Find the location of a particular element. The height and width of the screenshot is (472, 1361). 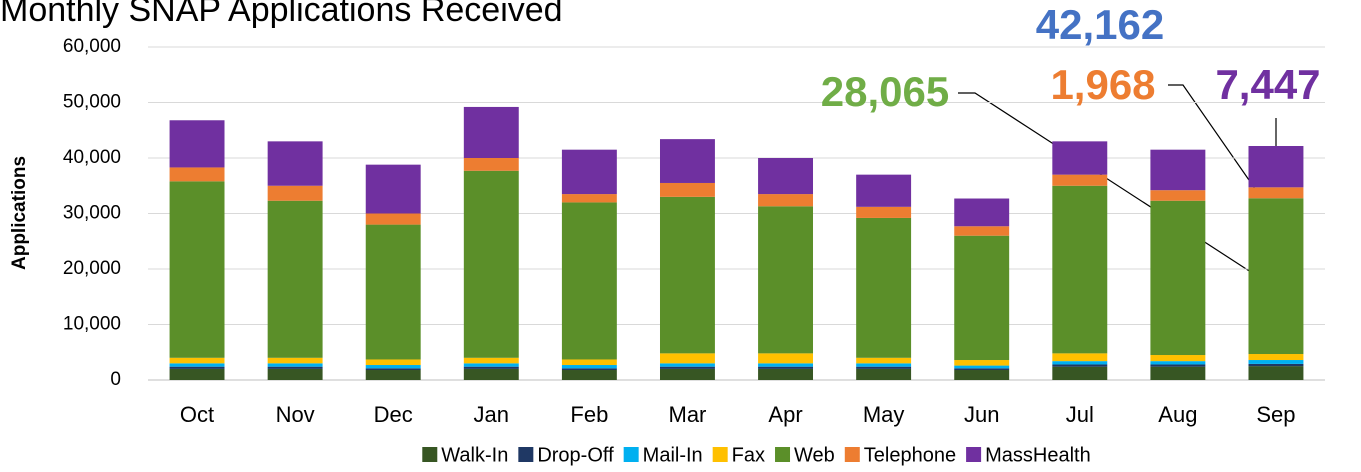

y-tick-label: 30,000 is located at coordinates (92, 213).